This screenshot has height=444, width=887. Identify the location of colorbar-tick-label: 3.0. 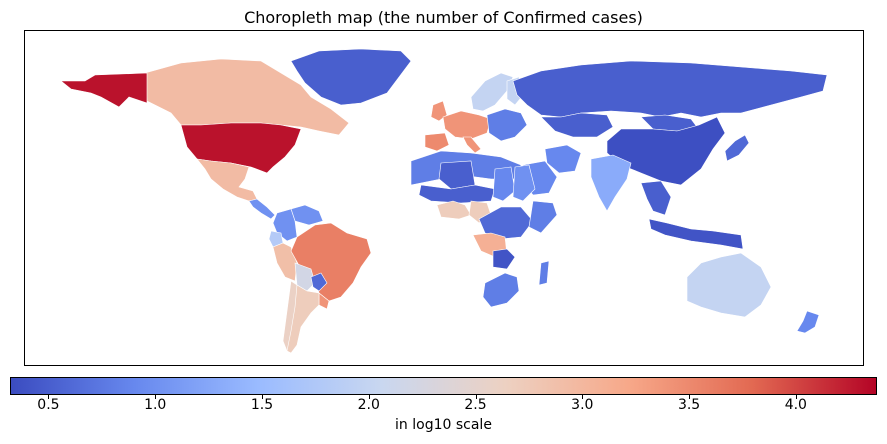
(582, 405).